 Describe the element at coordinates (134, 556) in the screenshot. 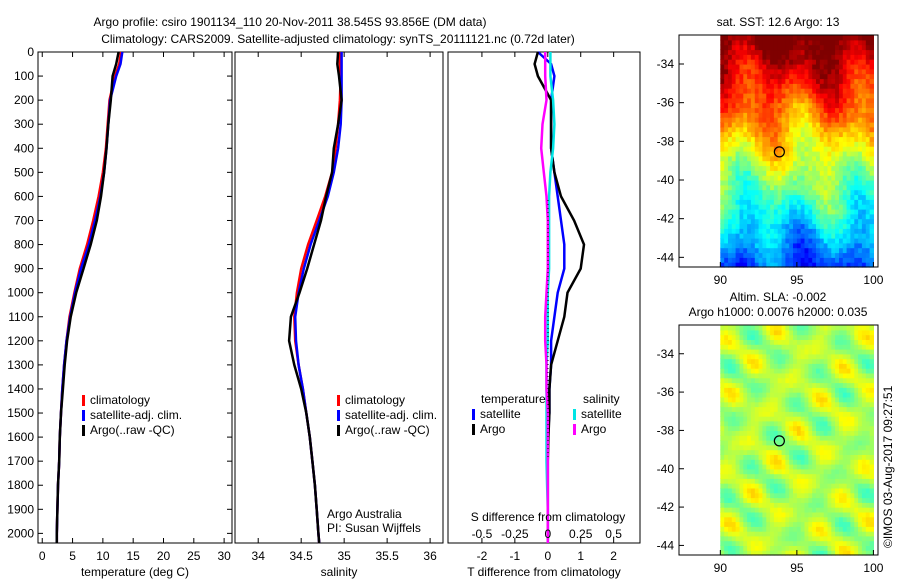

I see `x-tick-label: 15` at that location.